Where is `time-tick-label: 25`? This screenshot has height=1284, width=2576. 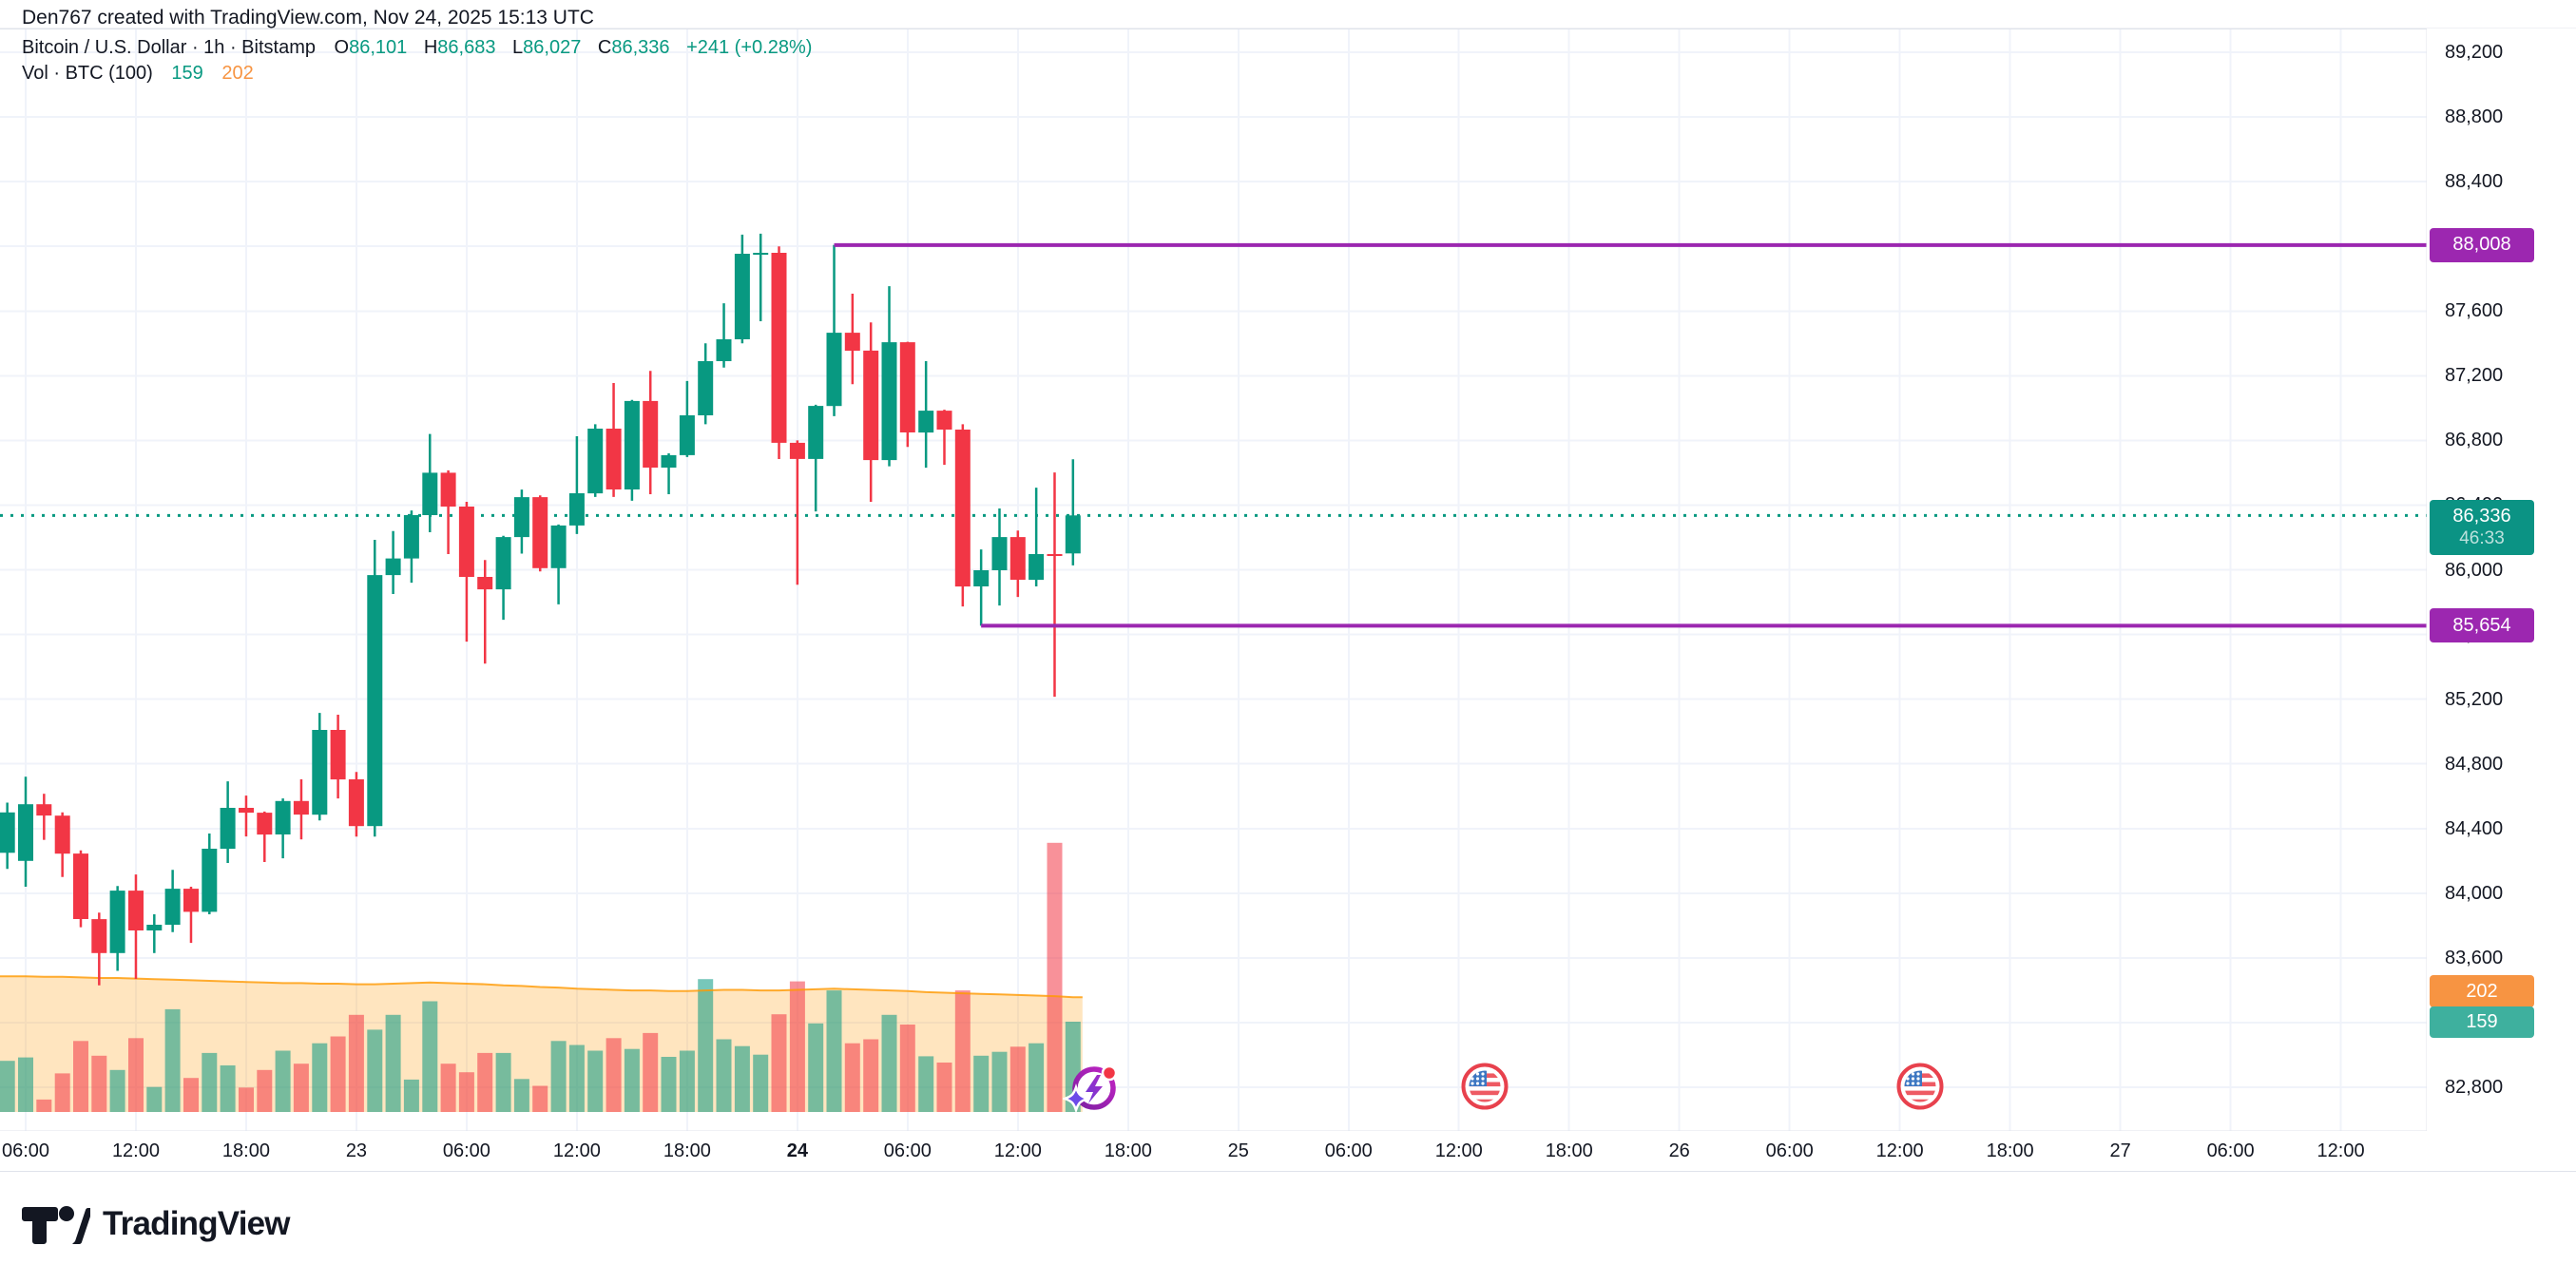
time-tick-label: 25 is located at coordinates (1238, 1150).